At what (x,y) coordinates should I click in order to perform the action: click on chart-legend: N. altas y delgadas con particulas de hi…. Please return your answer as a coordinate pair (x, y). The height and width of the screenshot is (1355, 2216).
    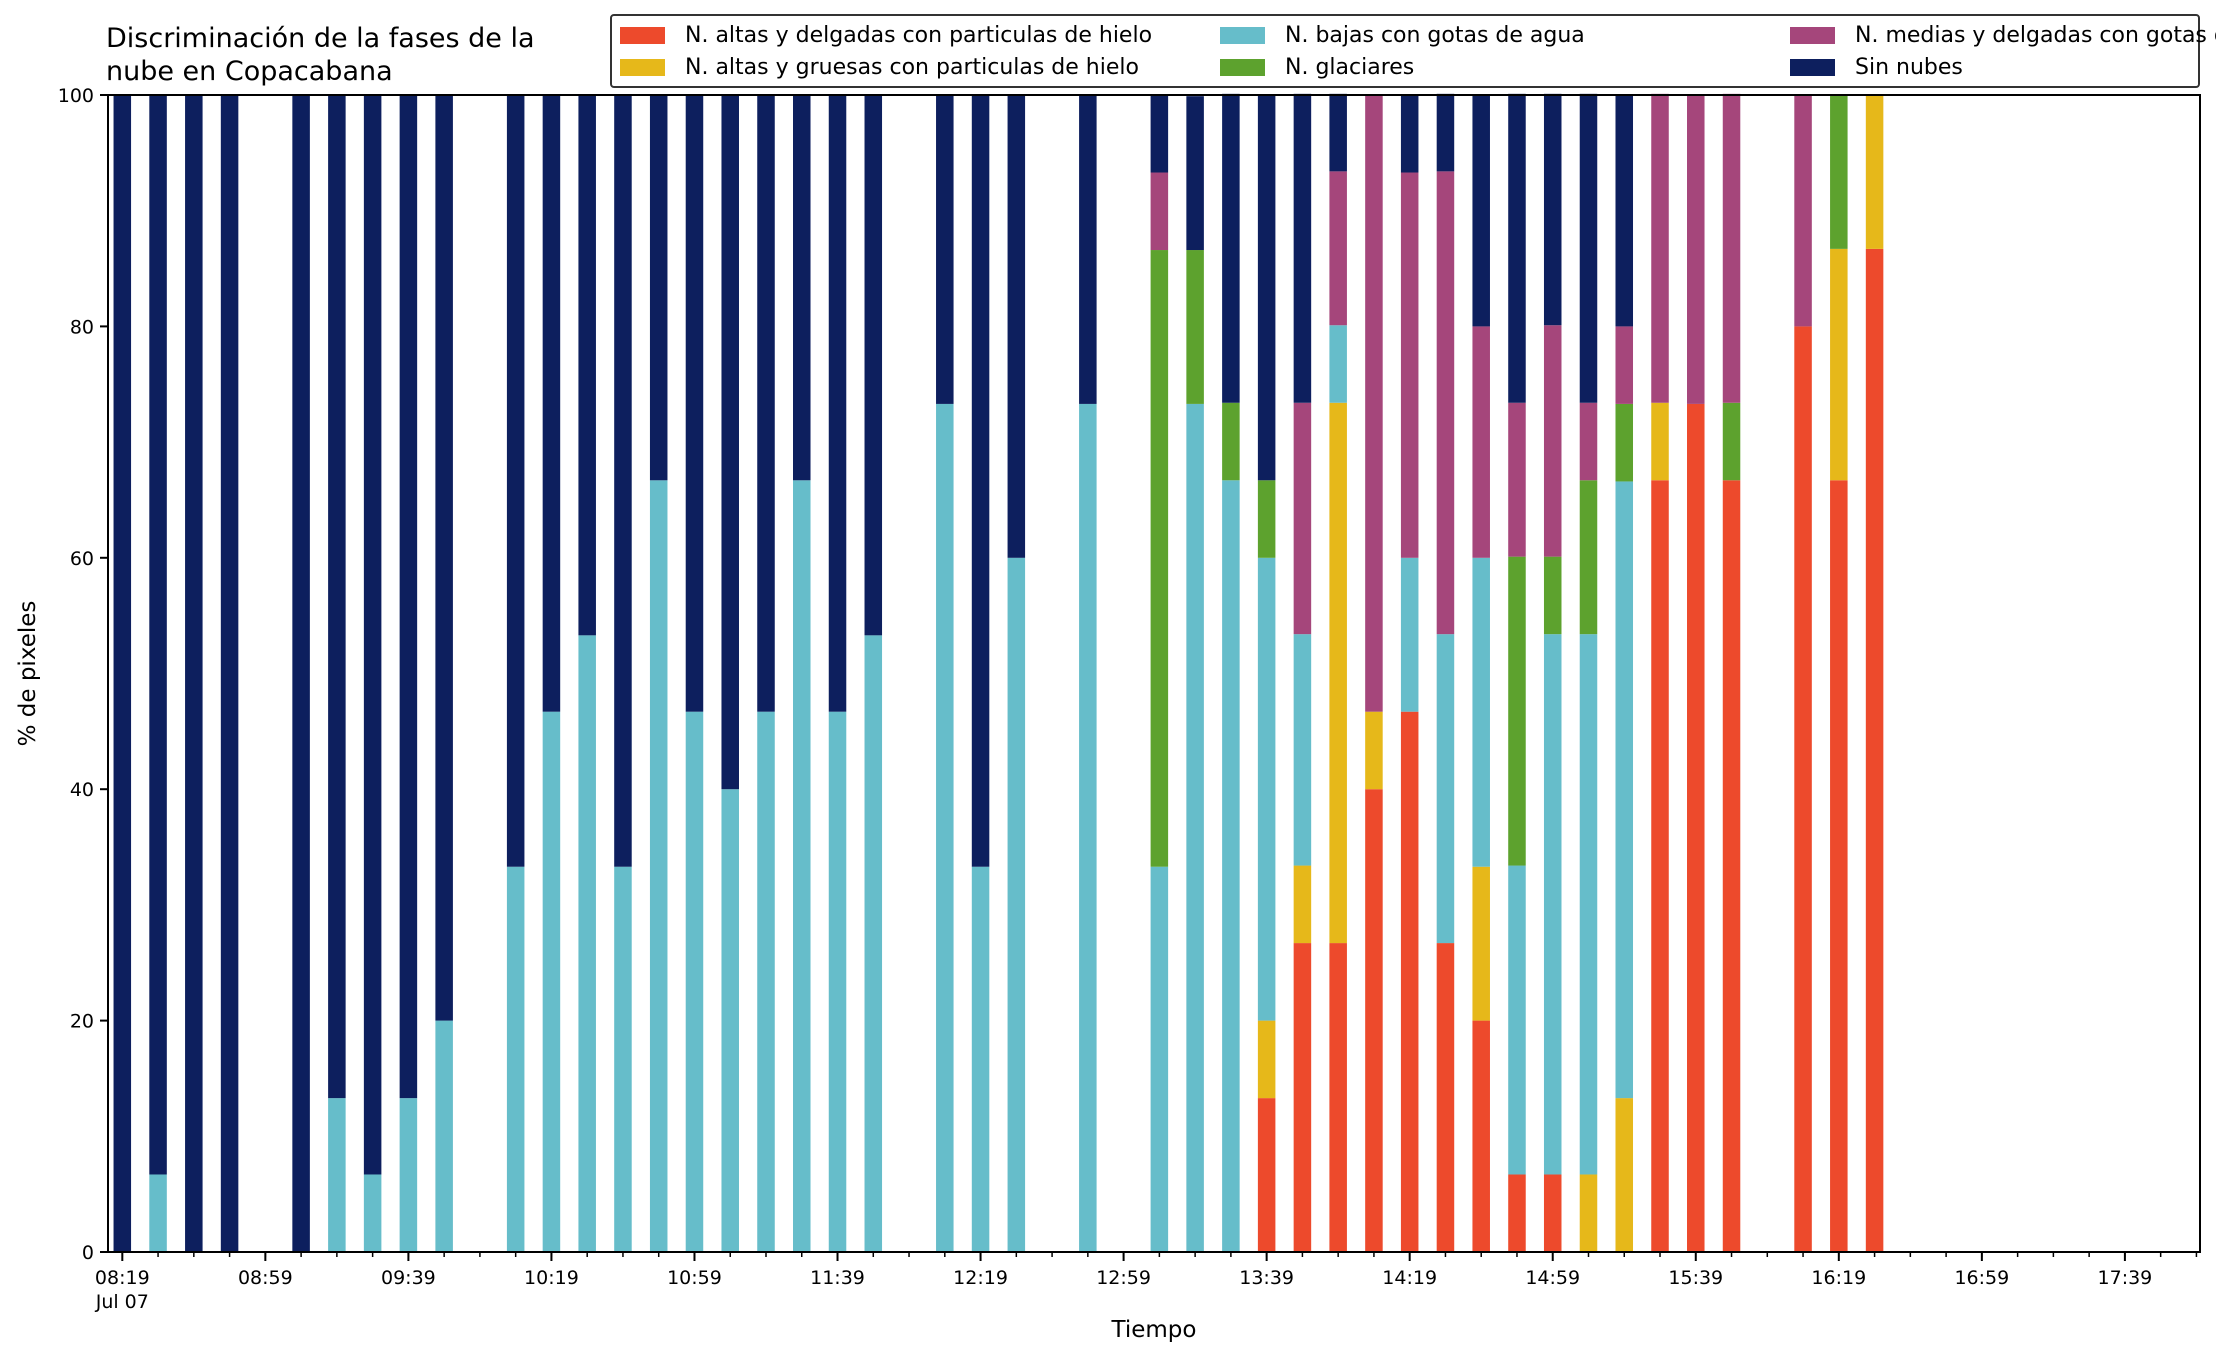
    Looking at the image, I should click on (1413, 51).